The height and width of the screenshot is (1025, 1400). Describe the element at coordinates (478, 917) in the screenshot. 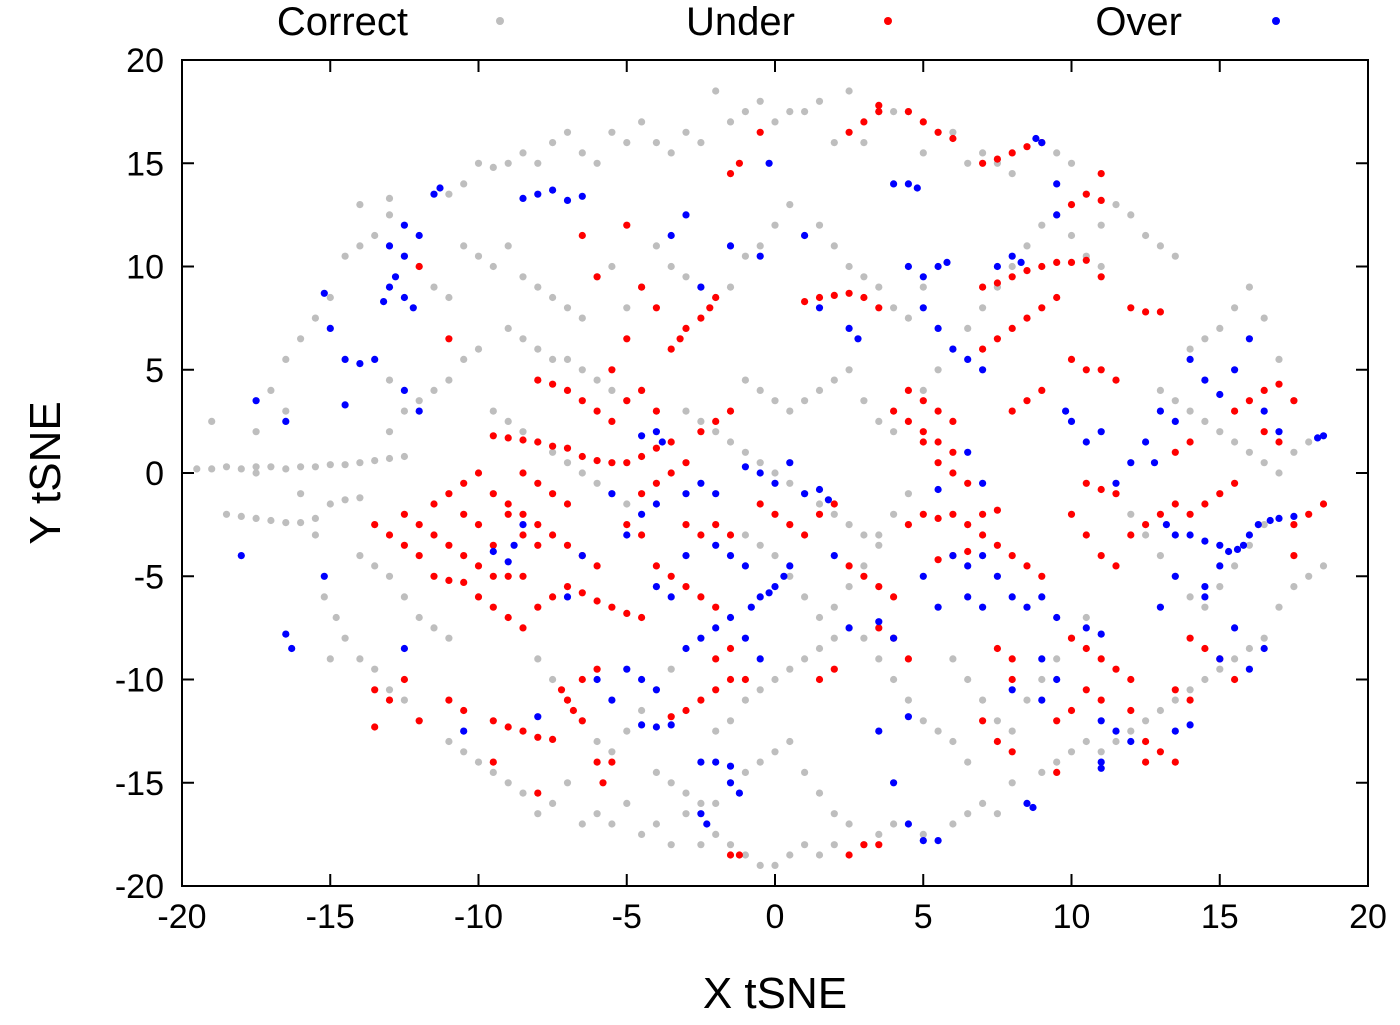

I see `x-tick-label: -10` at that location.